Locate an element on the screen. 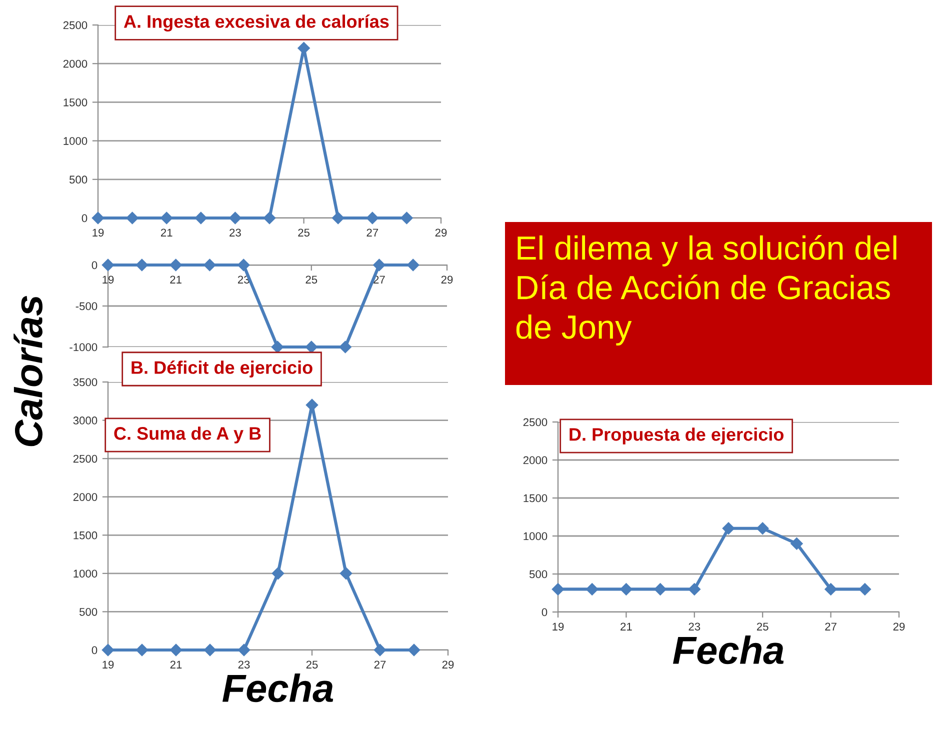 Image resolution: width=934 pixels, height=733 pixels. text: El dilema y la solución del Día de Acción de Gracias de Jony is located at coordinates (706, 290).